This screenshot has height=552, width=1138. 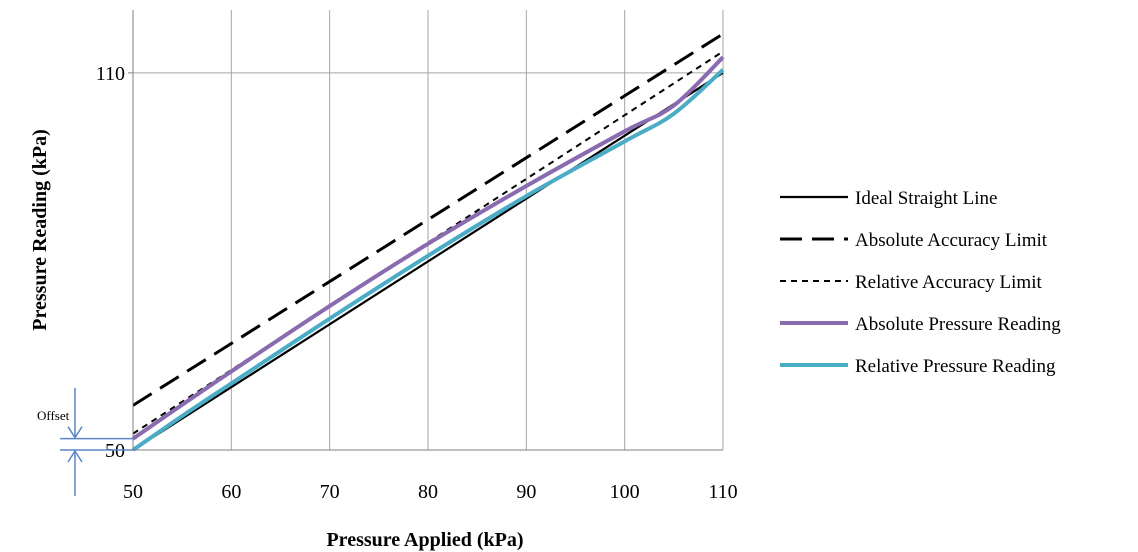 What do you see at coordinates (424, 540) in the screenshot?
I see `x-axis-title: Pressure Applied (kPa)` at bounding box center [424, 540].